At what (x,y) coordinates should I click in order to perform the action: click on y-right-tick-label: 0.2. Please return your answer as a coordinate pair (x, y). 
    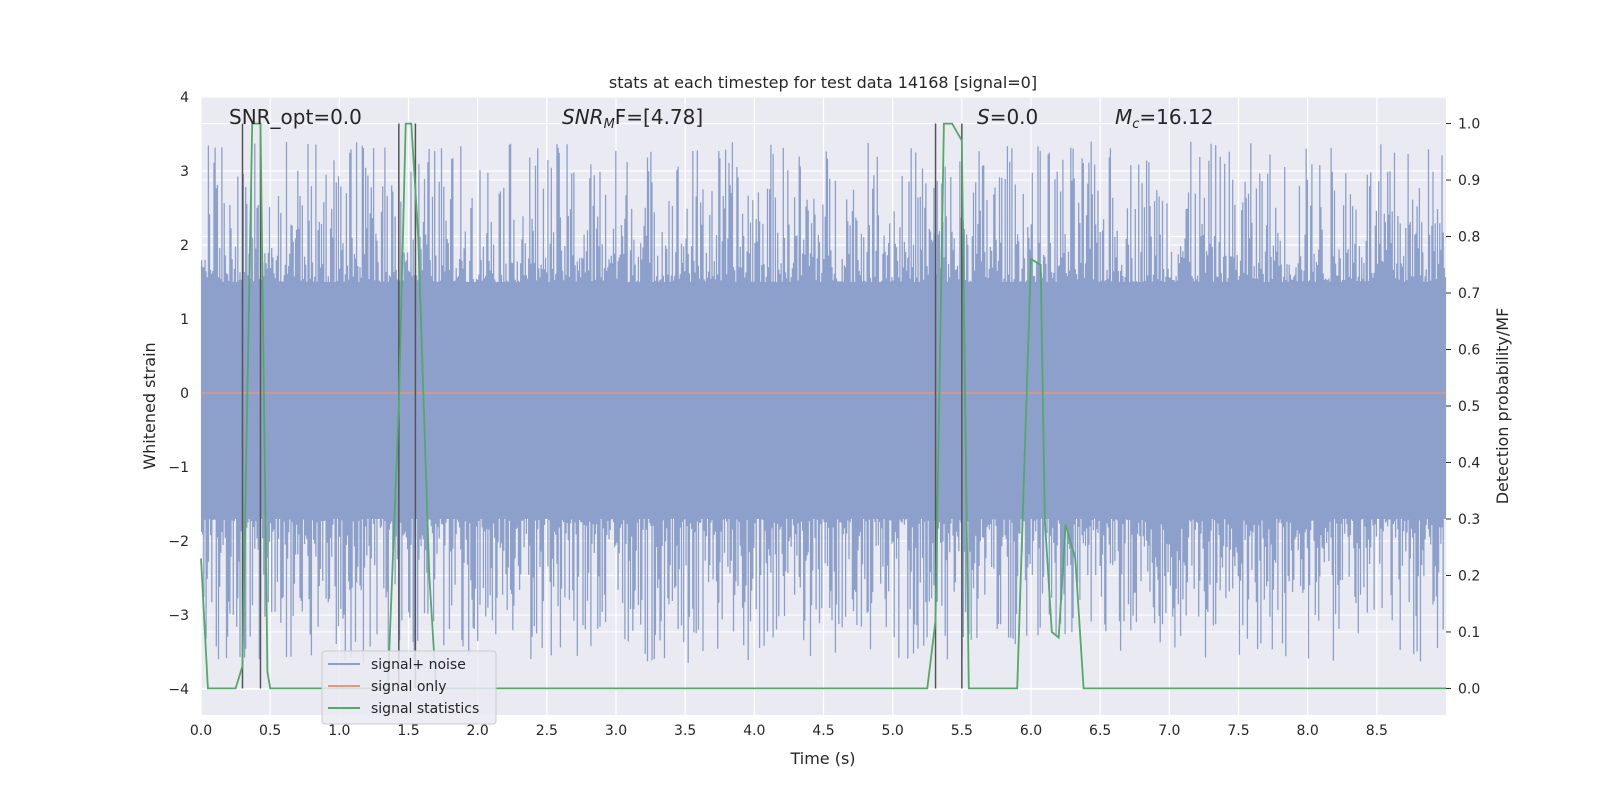
    Looking at the image, I should click on (1469, 576).